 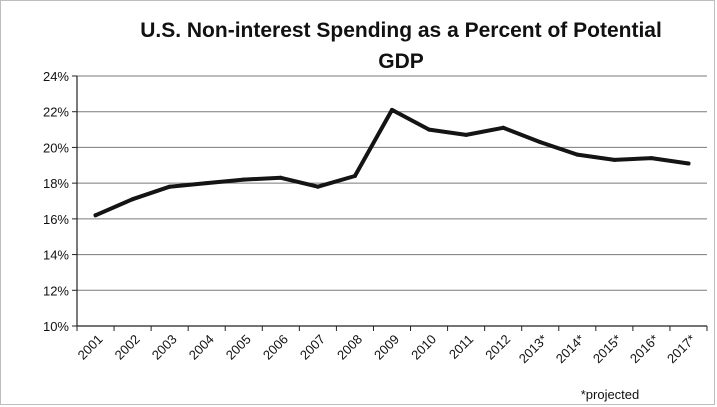 What do you see at coordinates (644, 349) in the screenshot?
I see `x-tick-label: 2016*` at bounding box center [644, 349].